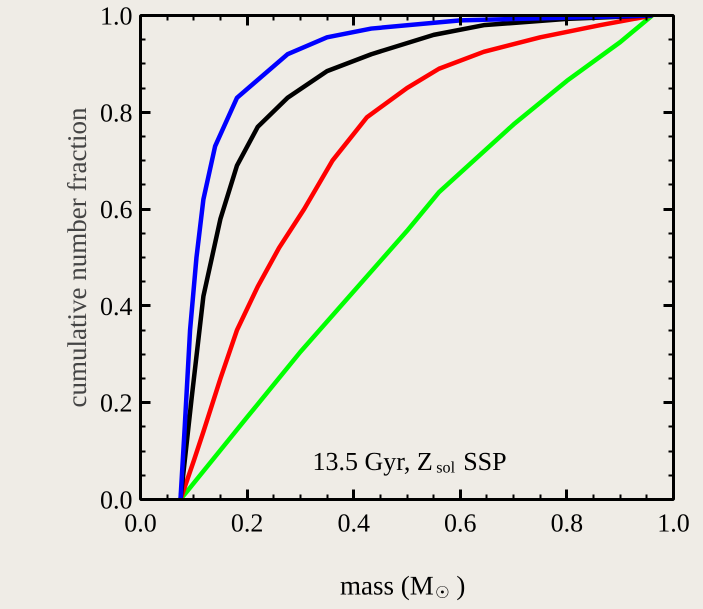  Describe the element at coordinates (403, 586) in the screenshot. I see `x-axis-title: mass (M☉)` at that location.